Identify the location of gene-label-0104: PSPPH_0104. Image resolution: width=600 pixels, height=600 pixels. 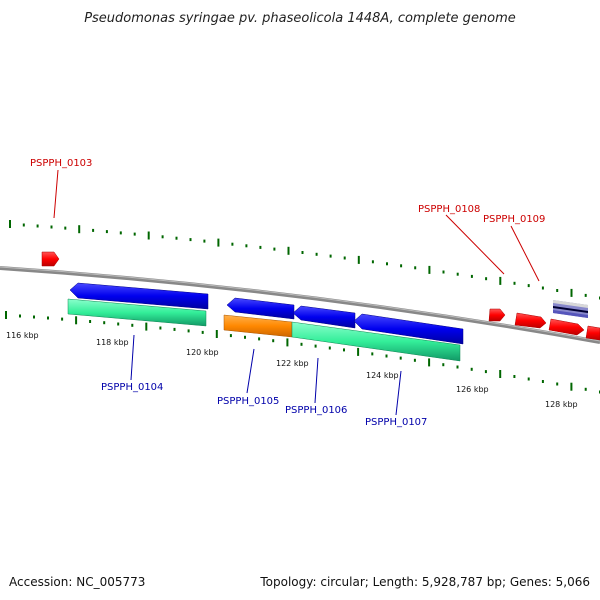
(132, 387).